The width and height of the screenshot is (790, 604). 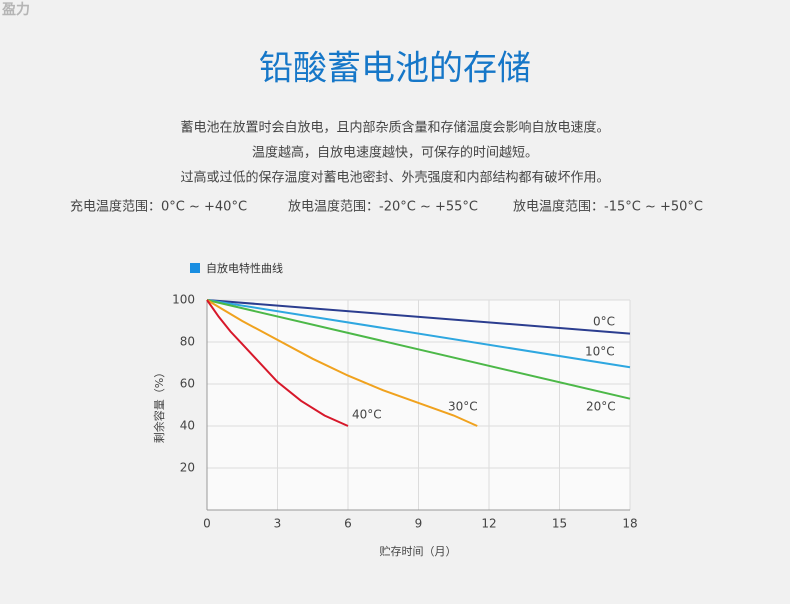 I want to click on series-label: 30°C, so click(x=463, y=407).